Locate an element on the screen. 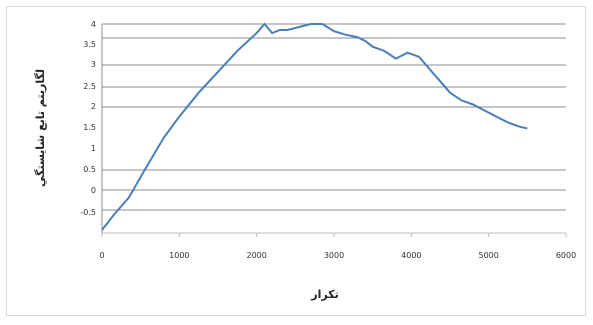 This screenshot has height=325, width=593. x-tick-label: 0 is located at coordinates (101, 255).